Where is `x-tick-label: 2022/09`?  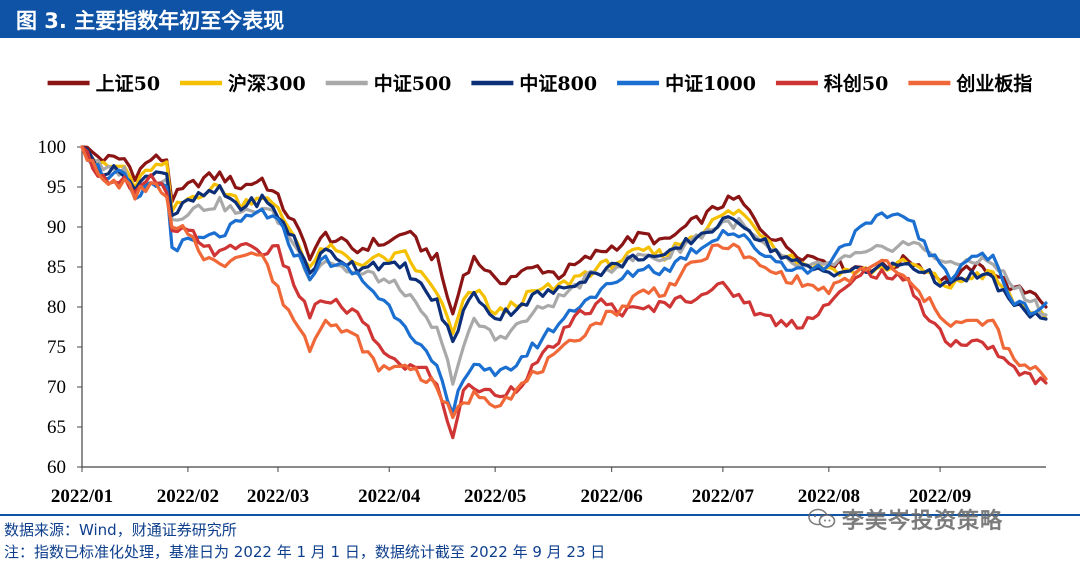 x-tick-label: 2022/09 is located at coordinates (940, 496).